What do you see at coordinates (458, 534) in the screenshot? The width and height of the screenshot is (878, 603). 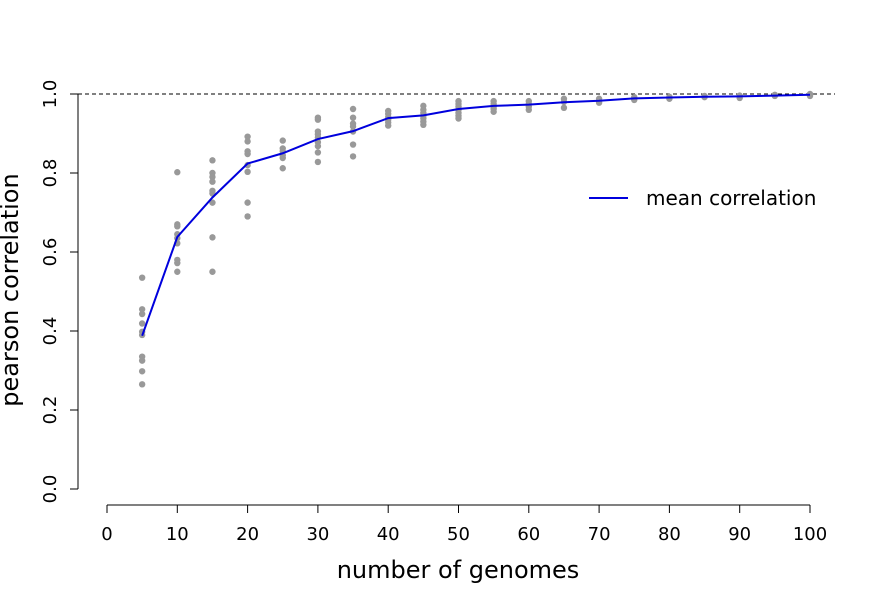 I see `x-tick-label: 50` at bounding box center [458, 534].